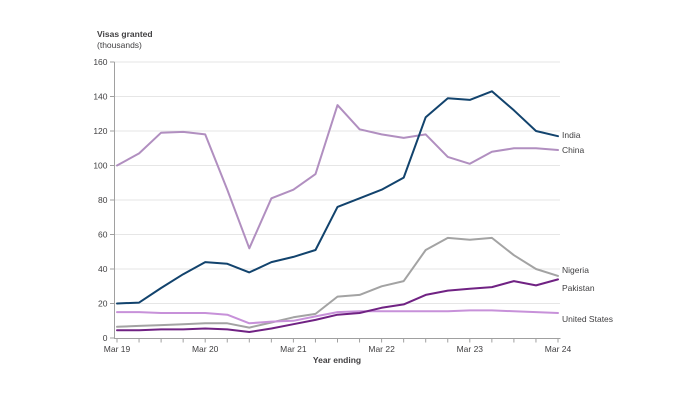 Image resolution: width=700 pixels, height=400 pixels. What do you see at coordinates (119, 45) in the screenshot?
I see `chart-subtitle: (thousands)` at bounding box center [119, 45].